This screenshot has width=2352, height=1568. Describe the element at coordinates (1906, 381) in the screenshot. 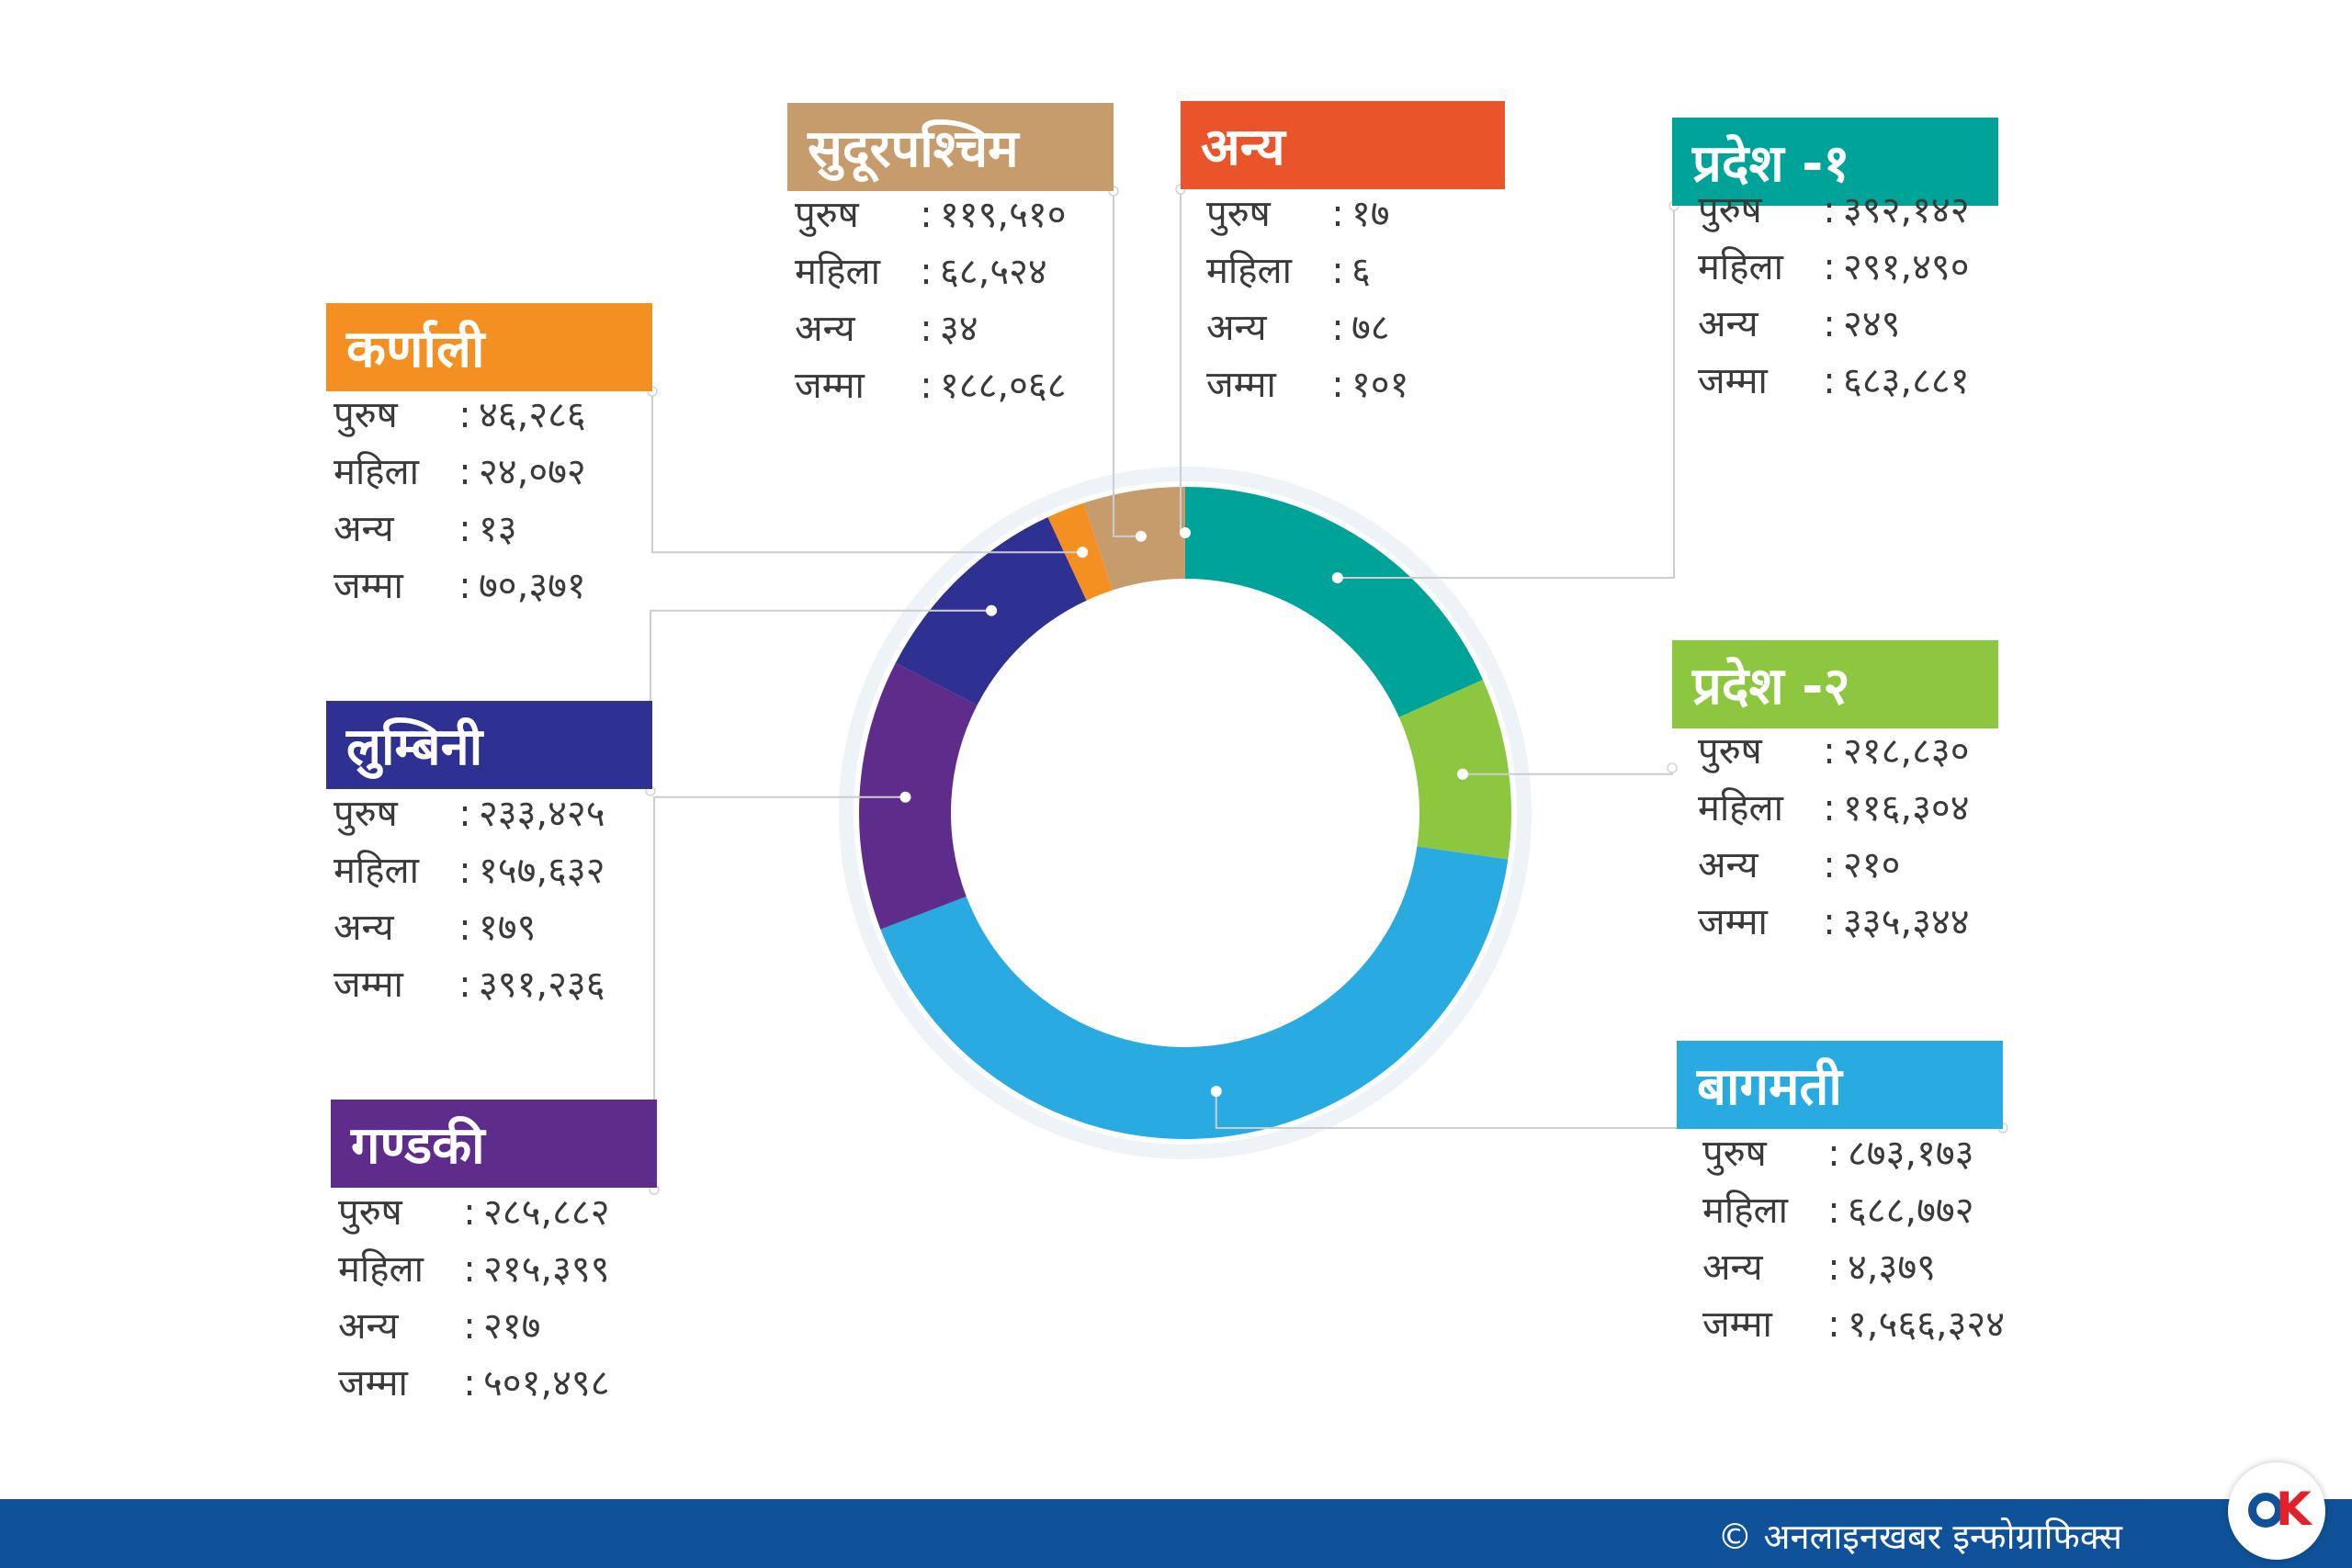

I see `stat-value-total: ६८३,८८१` at that location.